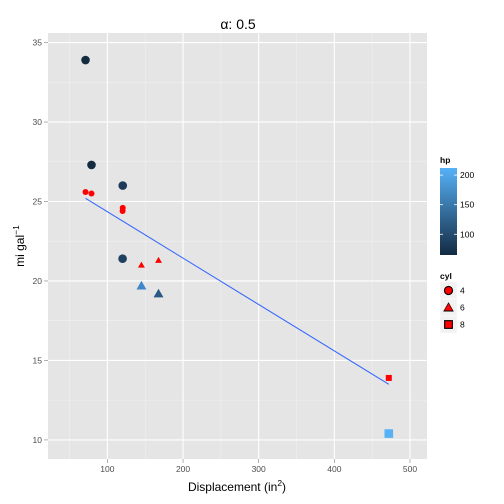 The width and height of the screenshot is (504, 504). Describe the element at coordinates (38, 440) in the screenshot. I see `y-tick-label: 10` at that location.